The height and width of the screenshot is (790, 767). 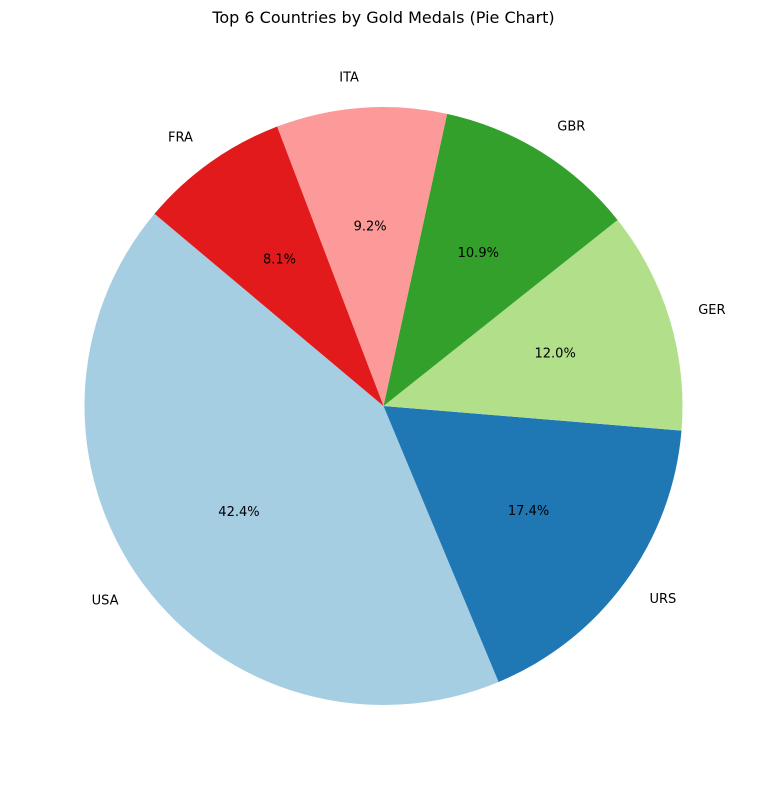 I want to click on percent-label-urs: 17.4%, so click(x=528, y=511).